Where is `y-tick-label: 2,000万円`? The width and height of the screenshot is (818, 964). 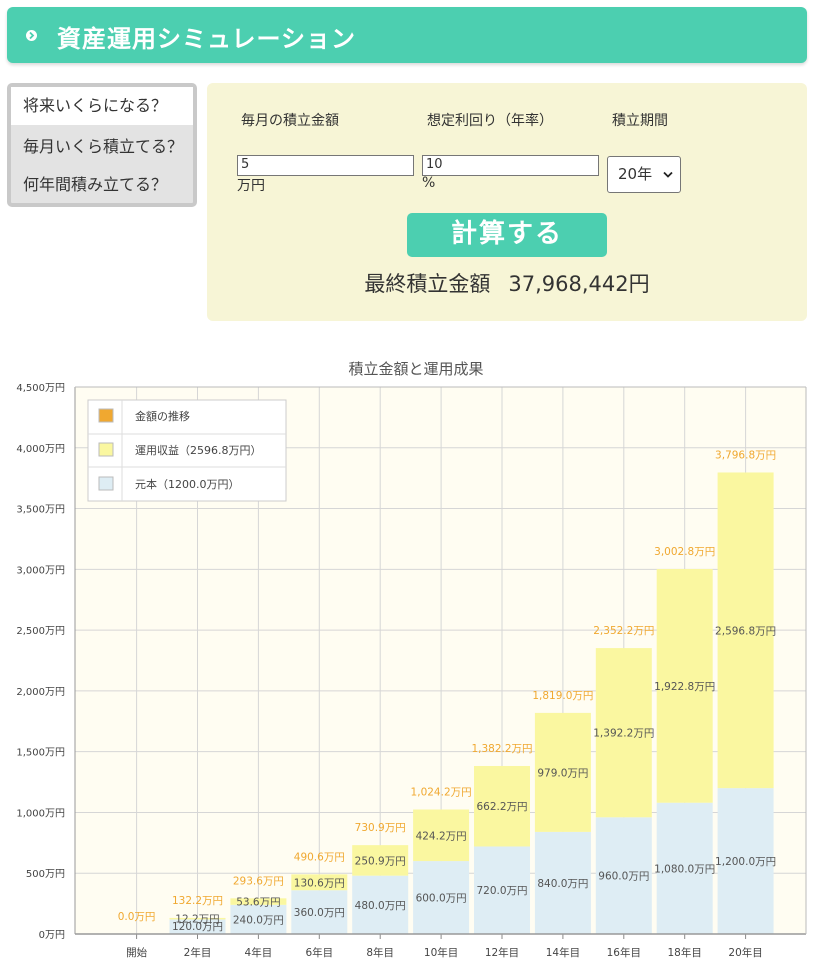 y-tick-label: 2,000万円 is located at coordinates (40, 692).